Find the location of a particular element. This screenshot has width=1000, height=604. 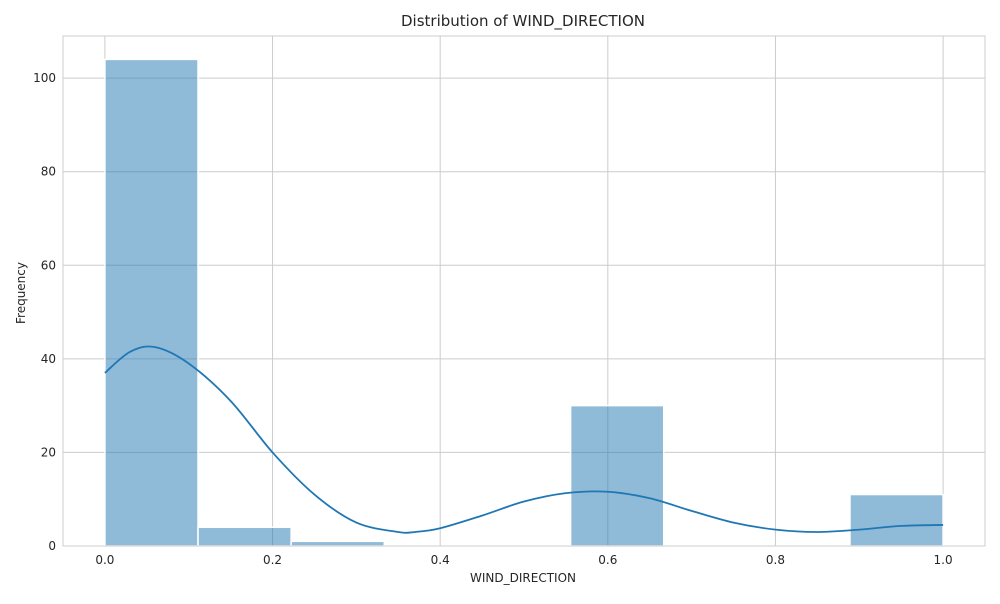

y-tick-label: 40 is located at coordinates (48, 359).